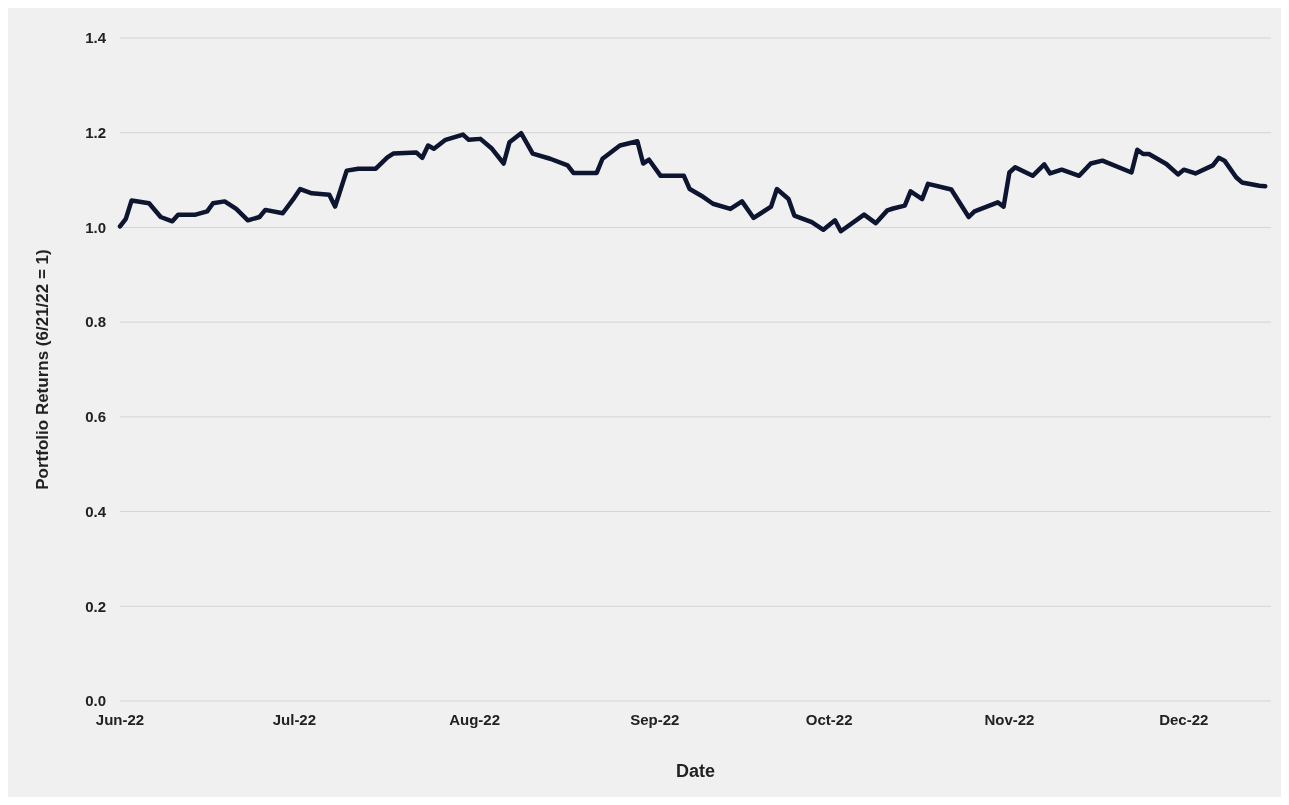 Image resolution: width=1289 pixels, height=805 pixels. I want to click on x-tick-label: Aug-22, so click(475, 719).